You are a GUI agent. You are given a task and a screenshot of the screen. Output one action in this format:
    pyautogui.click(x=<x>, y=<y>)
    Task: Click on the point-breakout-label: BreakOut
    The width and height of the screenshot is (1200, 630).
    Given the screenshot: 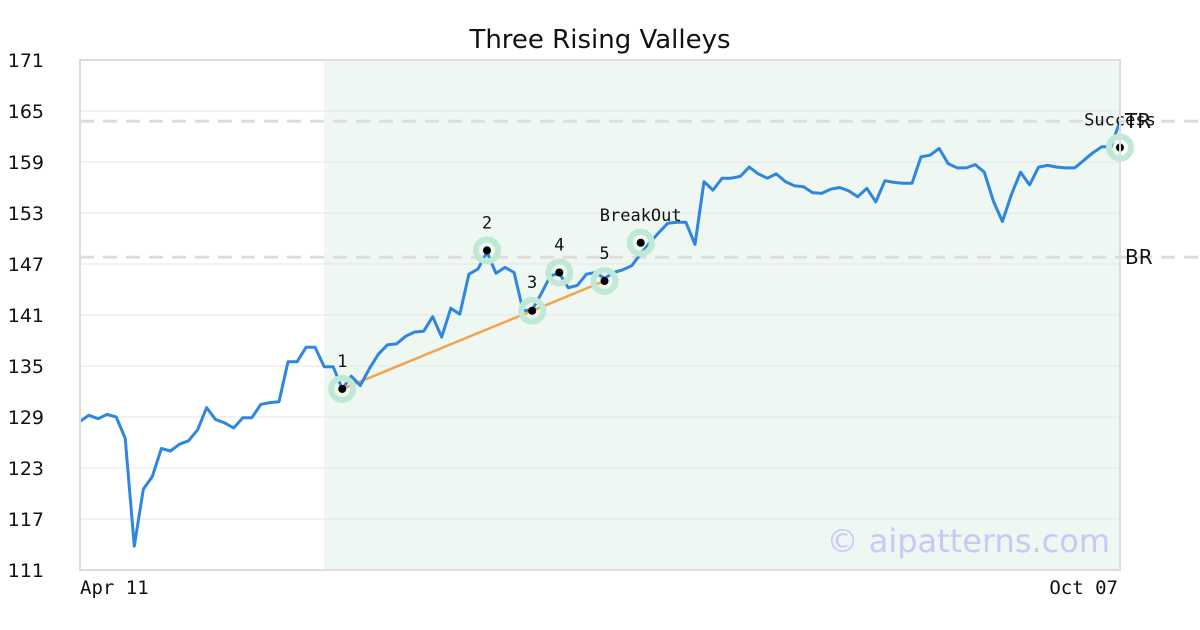 What is the action you would take?
    pyautogui.click(x=641, y=216)
    